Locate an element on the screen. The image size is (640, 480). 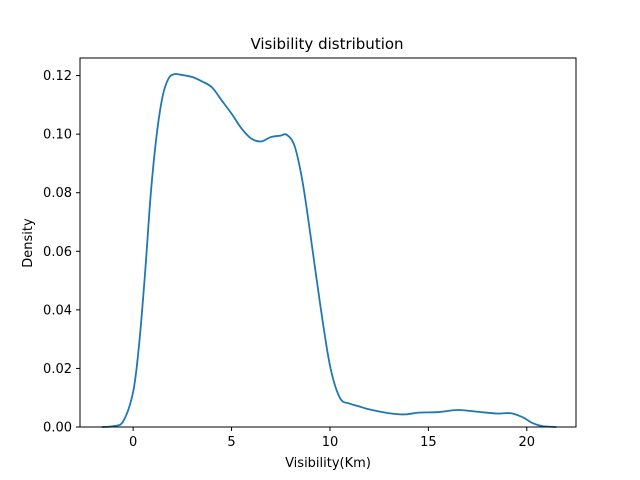
x-axis: 0 5 10 15 20 is located at coordinates (332, 438).